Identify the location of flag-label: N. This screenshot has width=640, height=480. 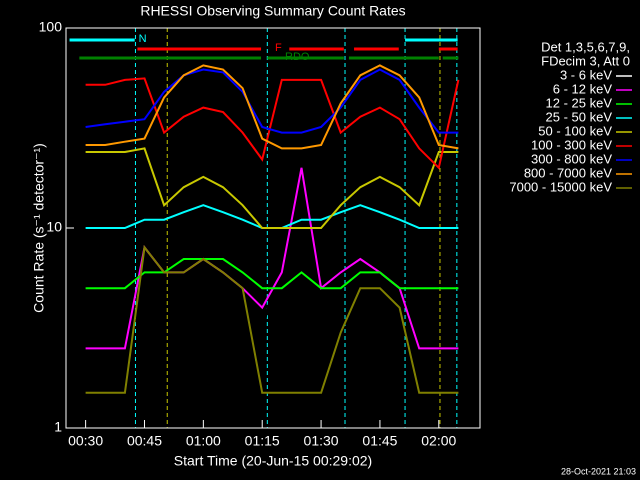
(143, 39).